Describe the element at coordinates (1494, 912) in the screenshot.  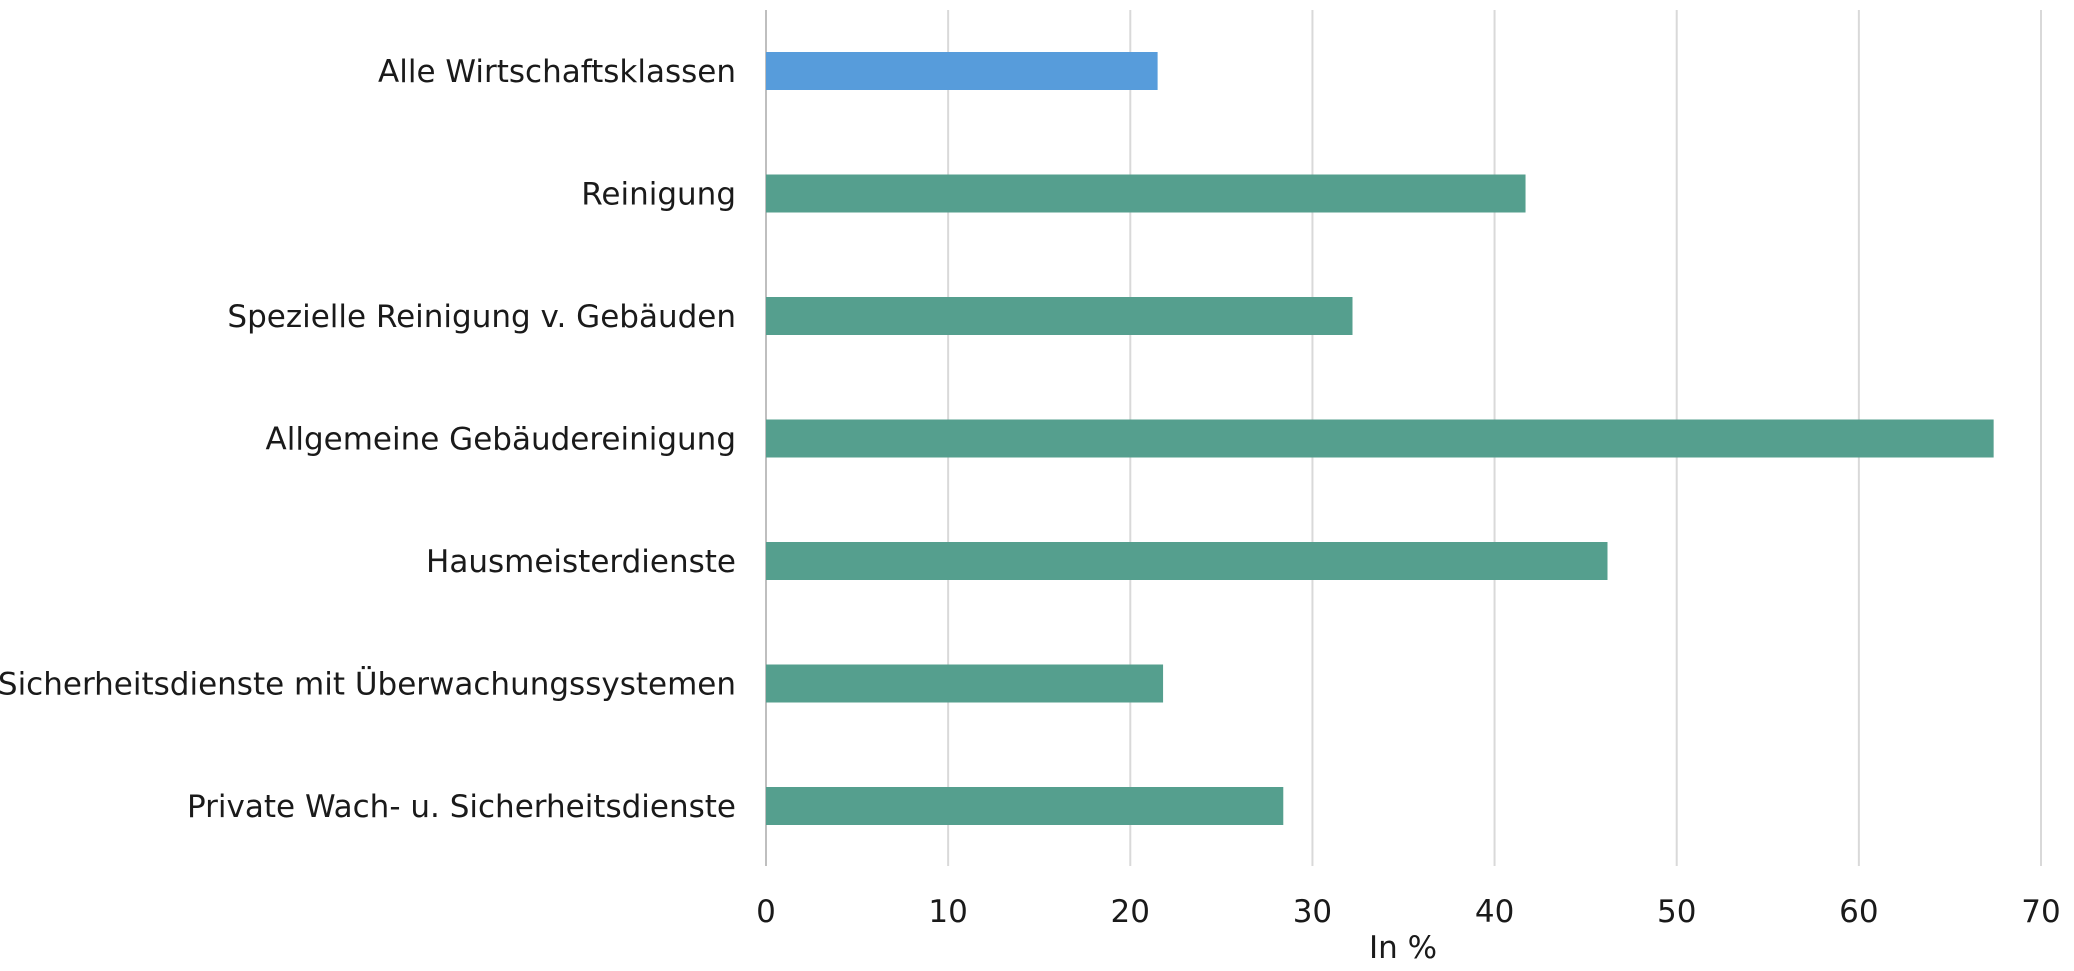
I see `x-tick-label: 40` at that location.